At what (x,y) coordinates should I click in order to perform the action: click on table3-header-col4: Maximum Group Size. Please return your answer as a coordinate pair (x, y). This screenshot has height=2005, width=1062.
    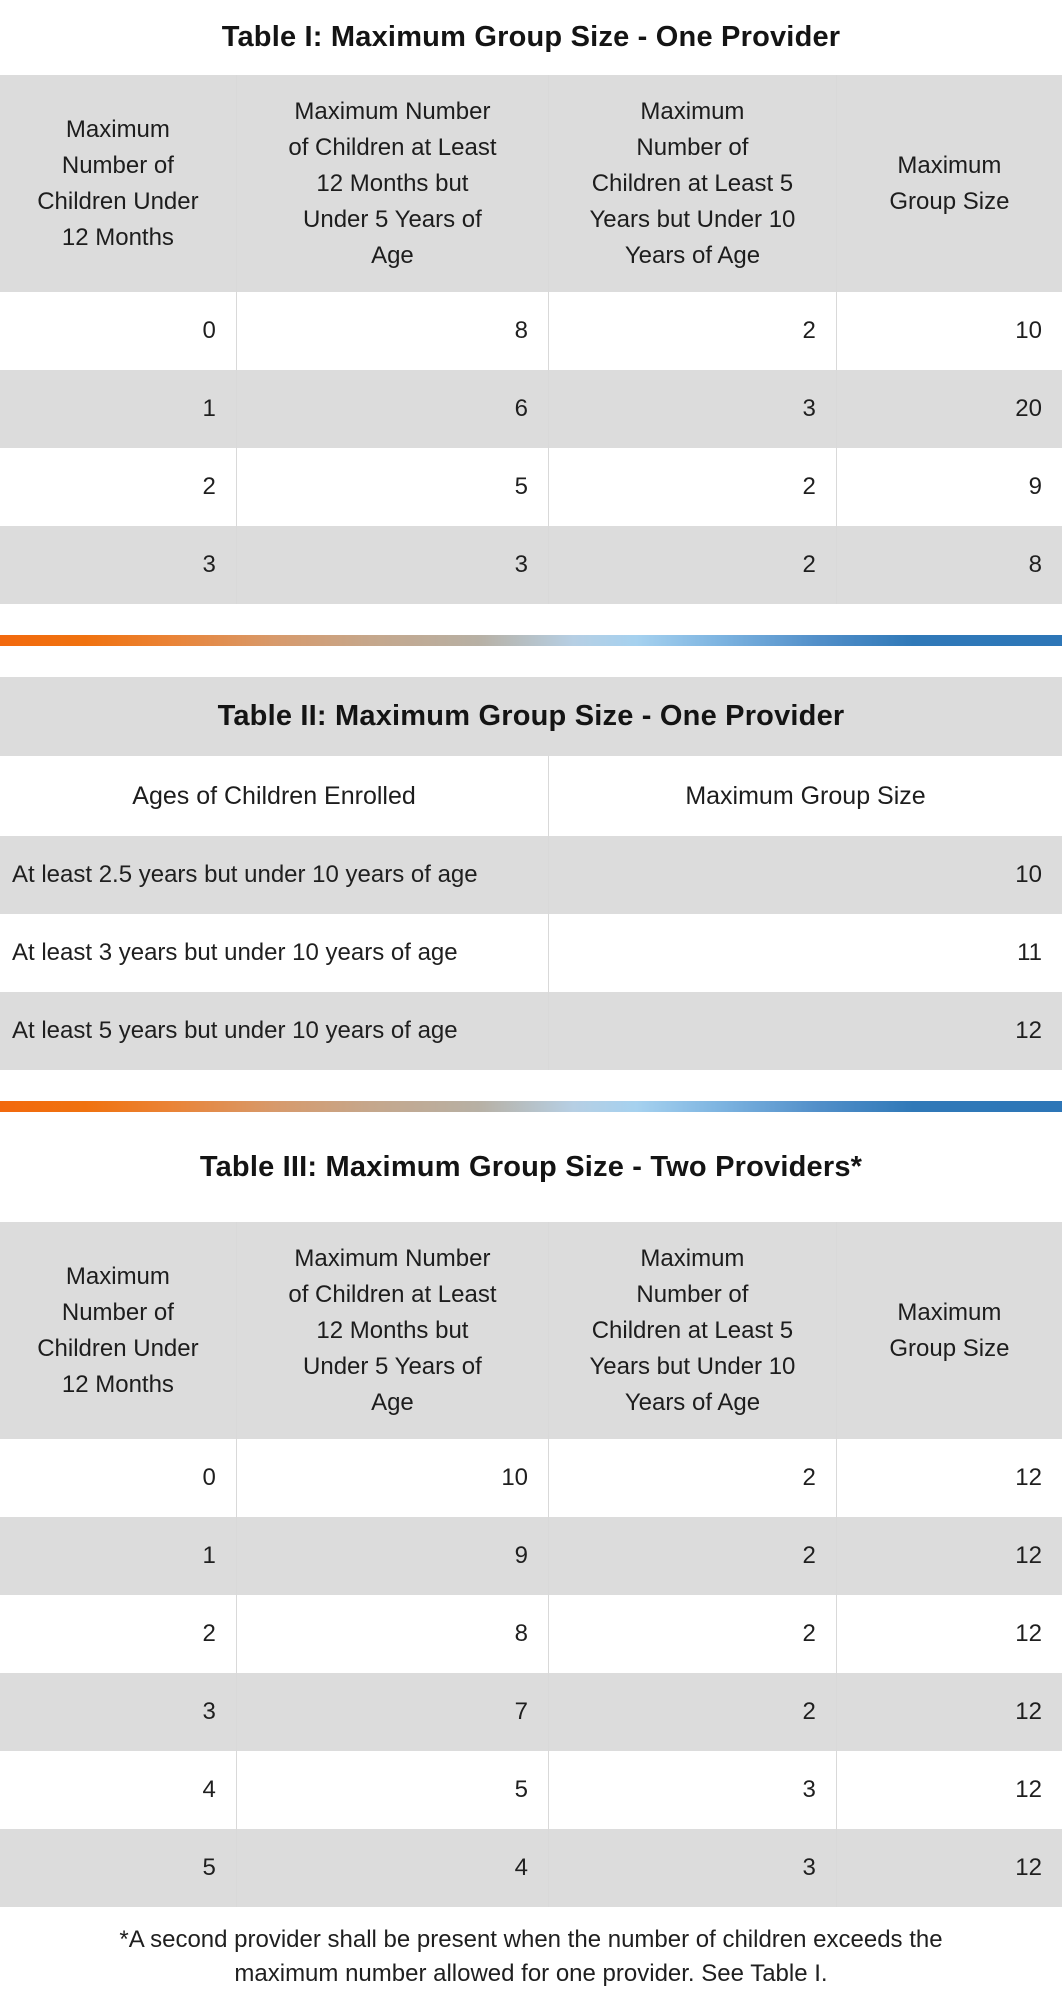
    Looking at the image, I should click on (949, 1330).